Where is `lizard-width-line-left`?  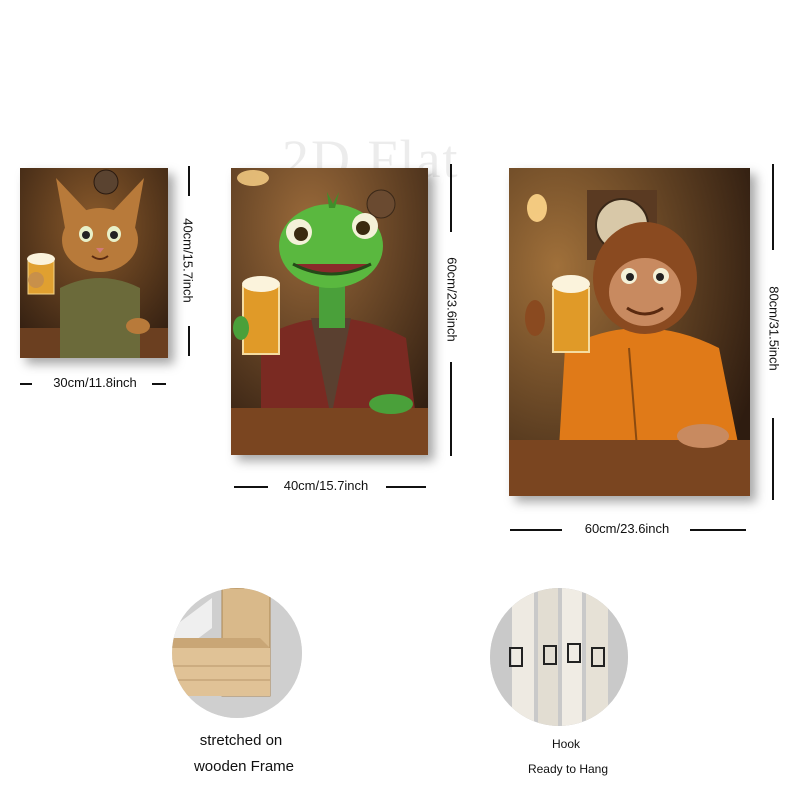 lizard-width-line-left is located at coordinates (251, 487).